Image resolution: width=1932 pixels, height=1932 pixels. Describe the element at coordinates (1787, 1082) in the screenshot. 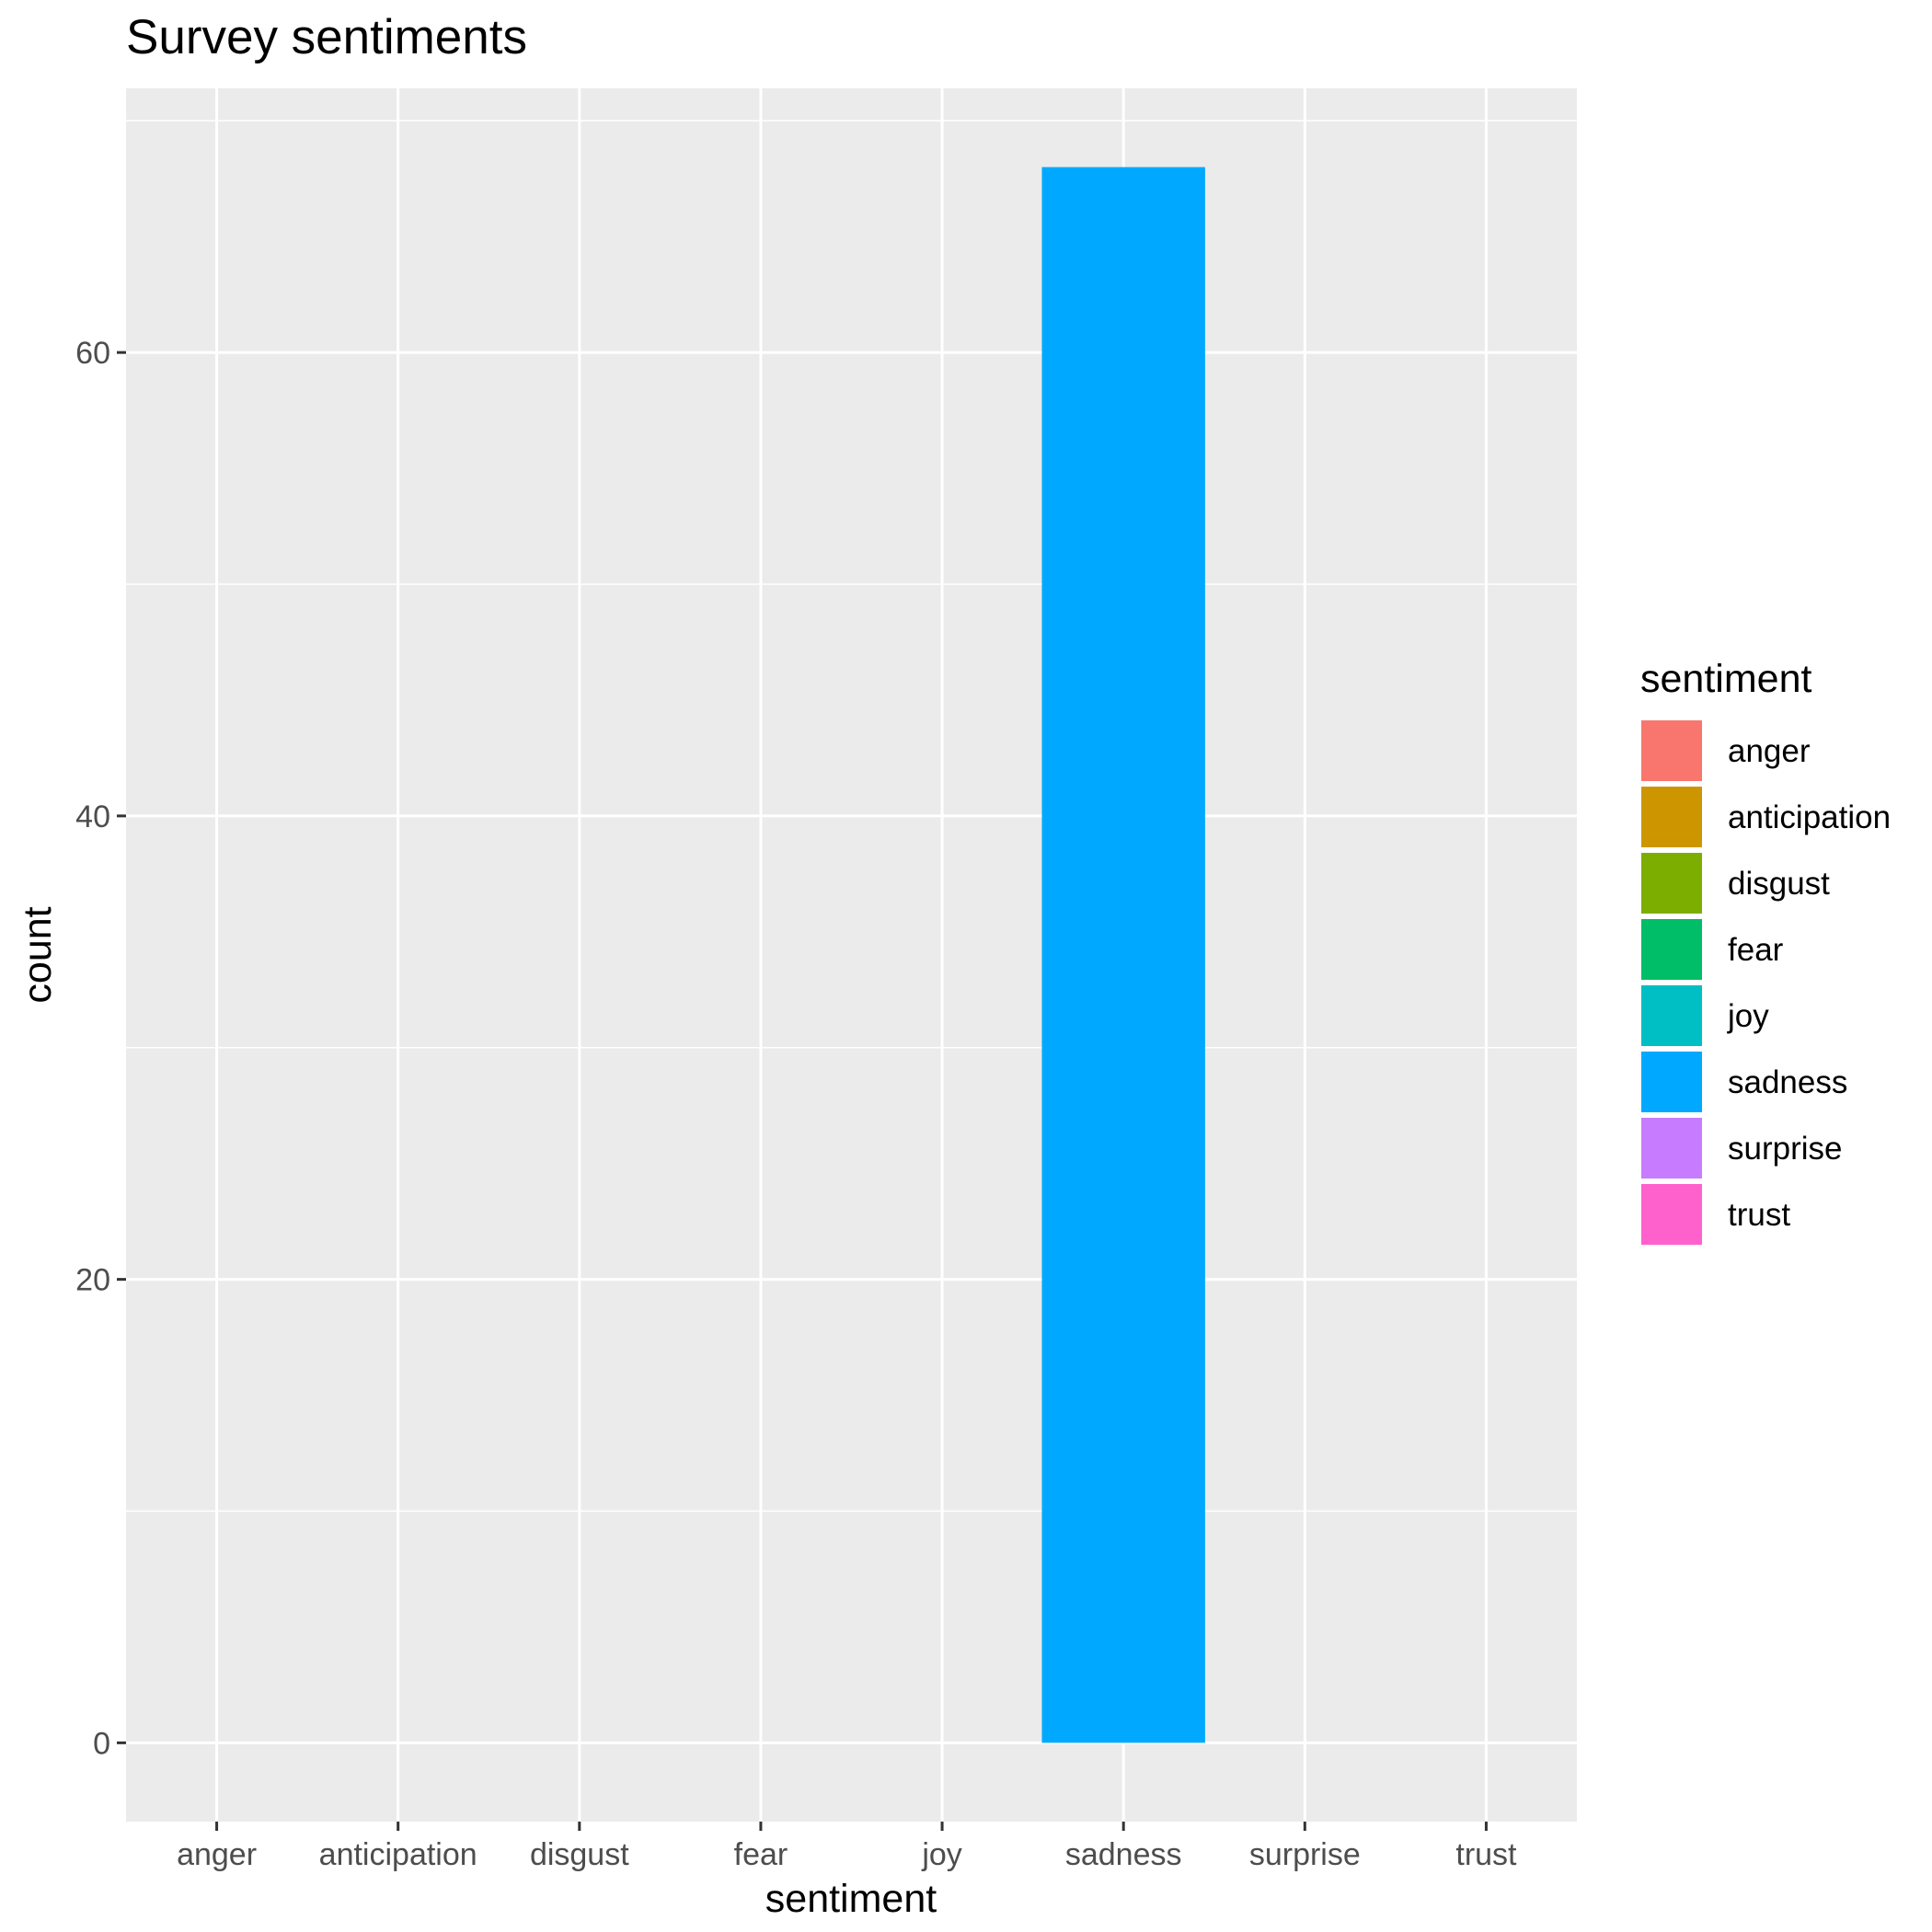

I see `legend-label-sadness: sadness` at that location.